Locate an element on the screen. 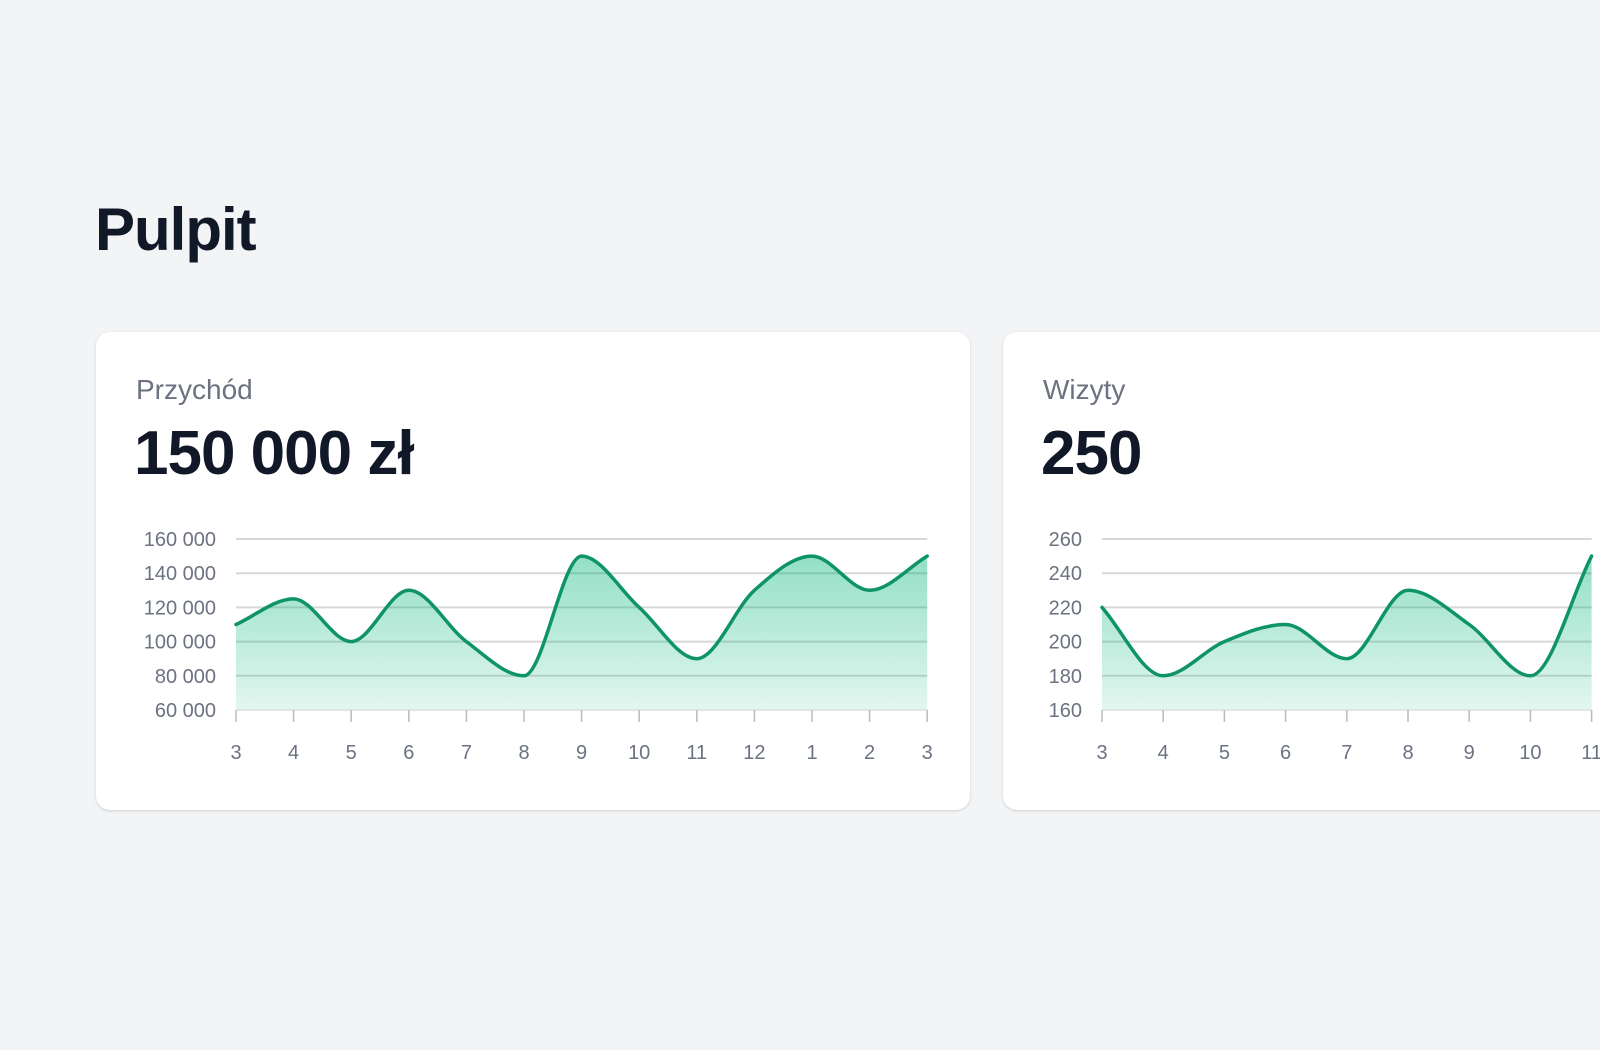 The height and width of the screenshot is (1050, 1600). x-tick-label: 1 is located at coordinates (811, 753).